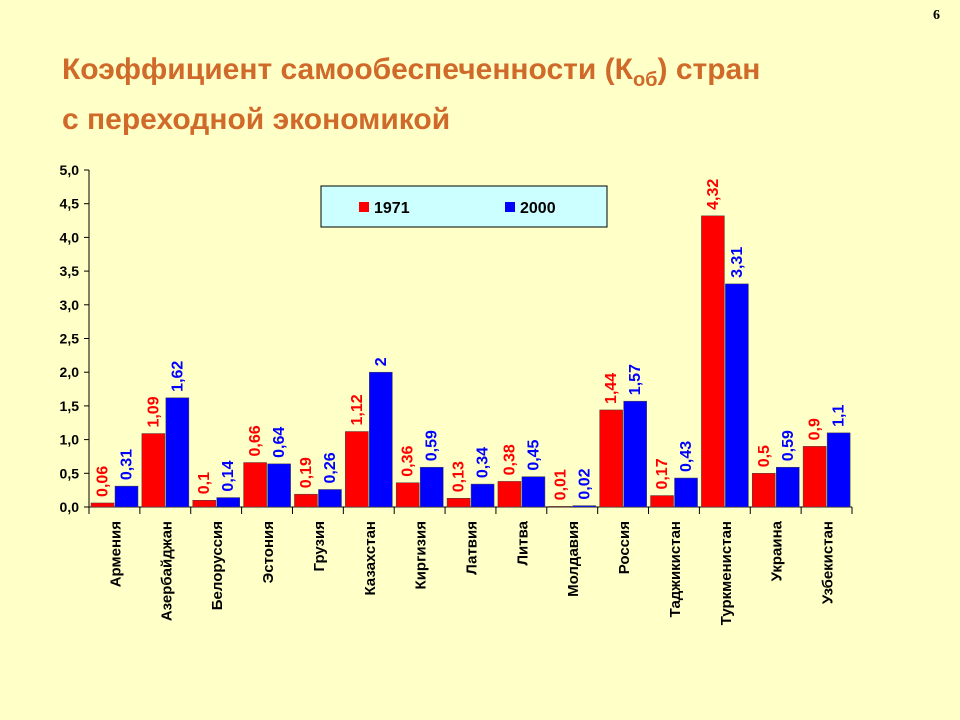  What do you see at coordinates (268, 552) in the screenshot?
I see `category-label-3: Эстония` at bounding box center [268, 552].